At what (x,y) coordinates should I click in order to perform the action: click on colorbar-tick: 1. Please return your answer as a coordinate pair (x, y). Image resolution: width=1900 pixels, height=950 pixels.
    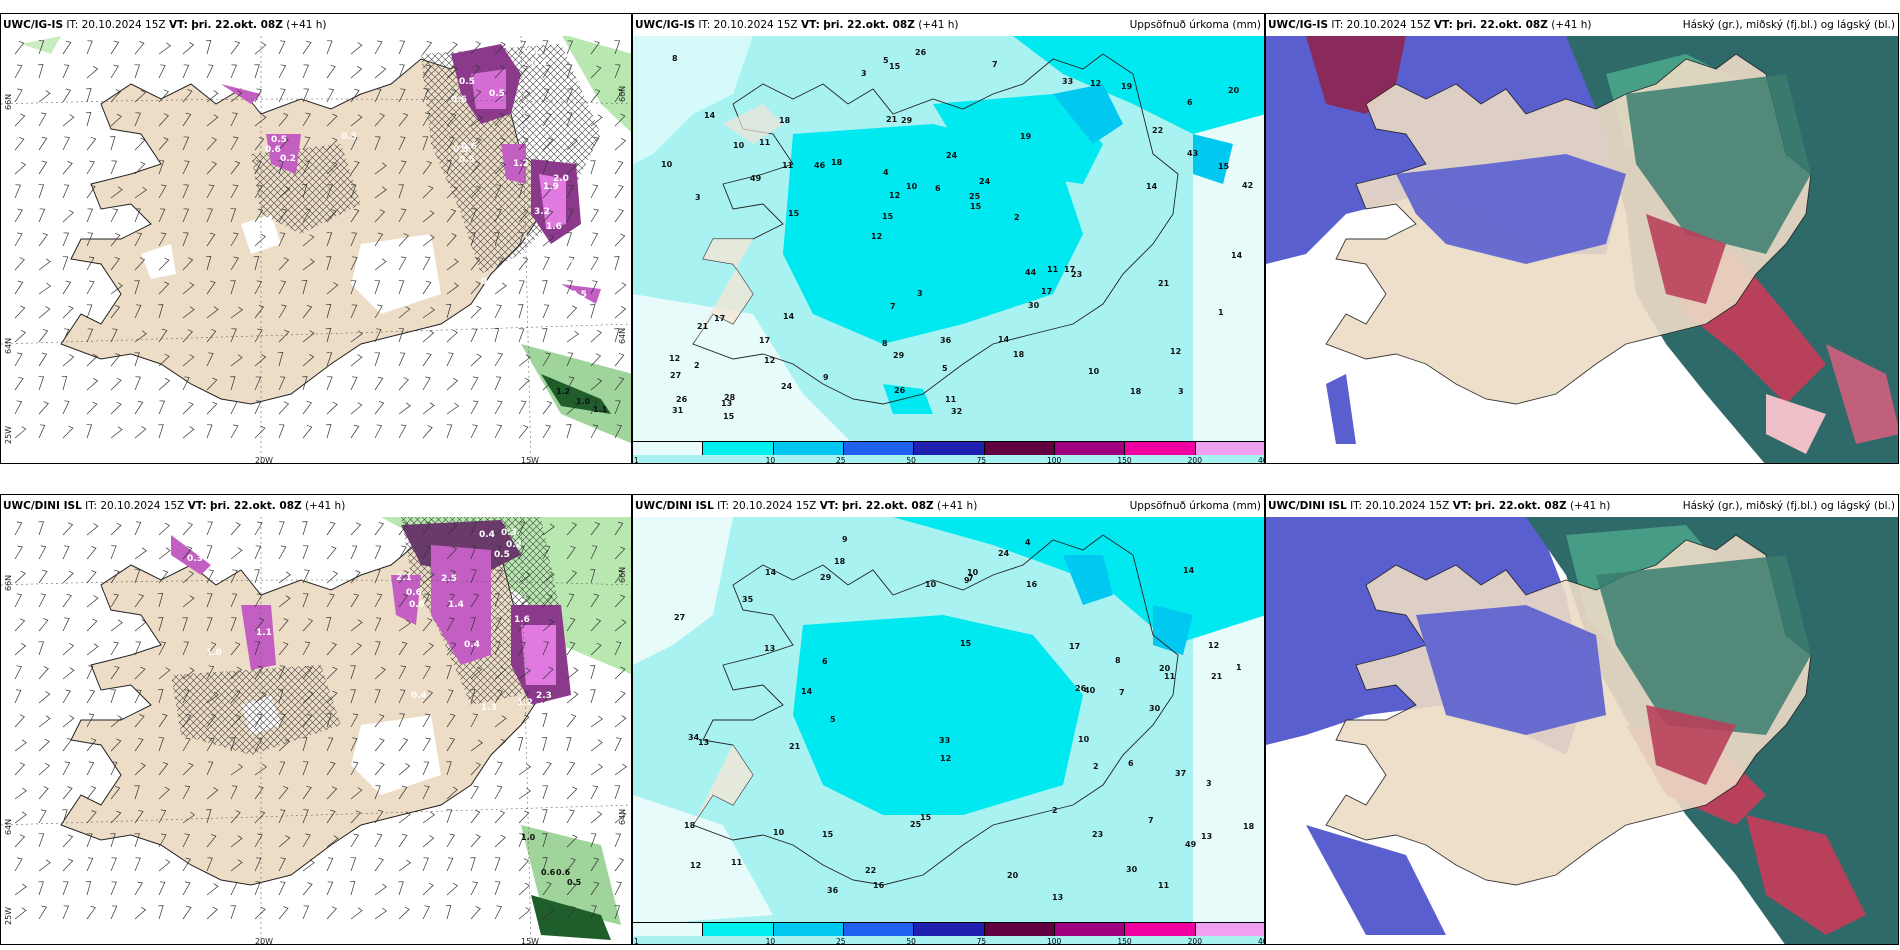
    Looking at the image, I should click on (636, 460).